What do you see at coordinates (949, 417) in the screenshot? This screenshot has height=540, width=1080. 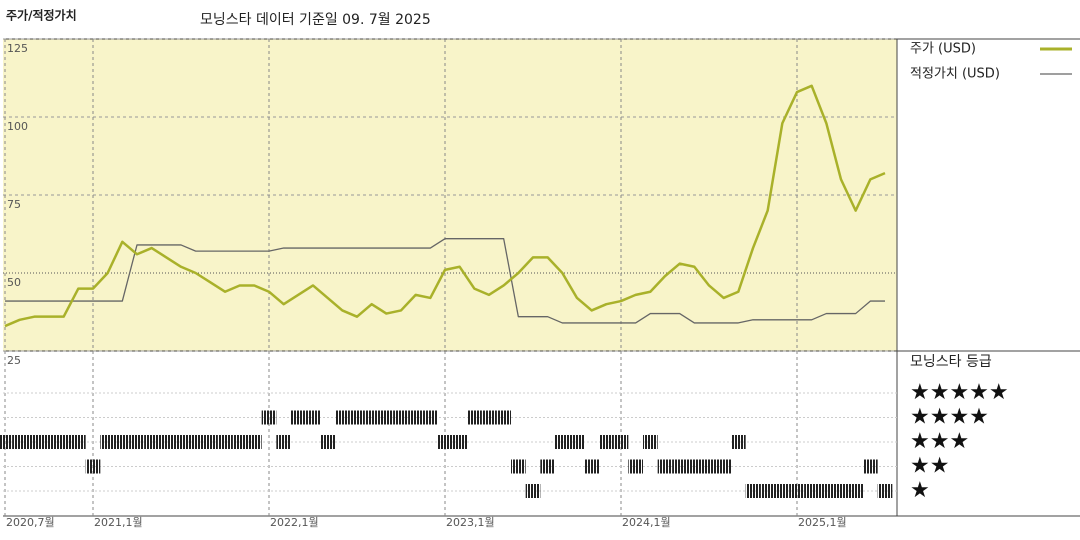 I see `rating-label: ★★★★` at bounding box center [949, 417].